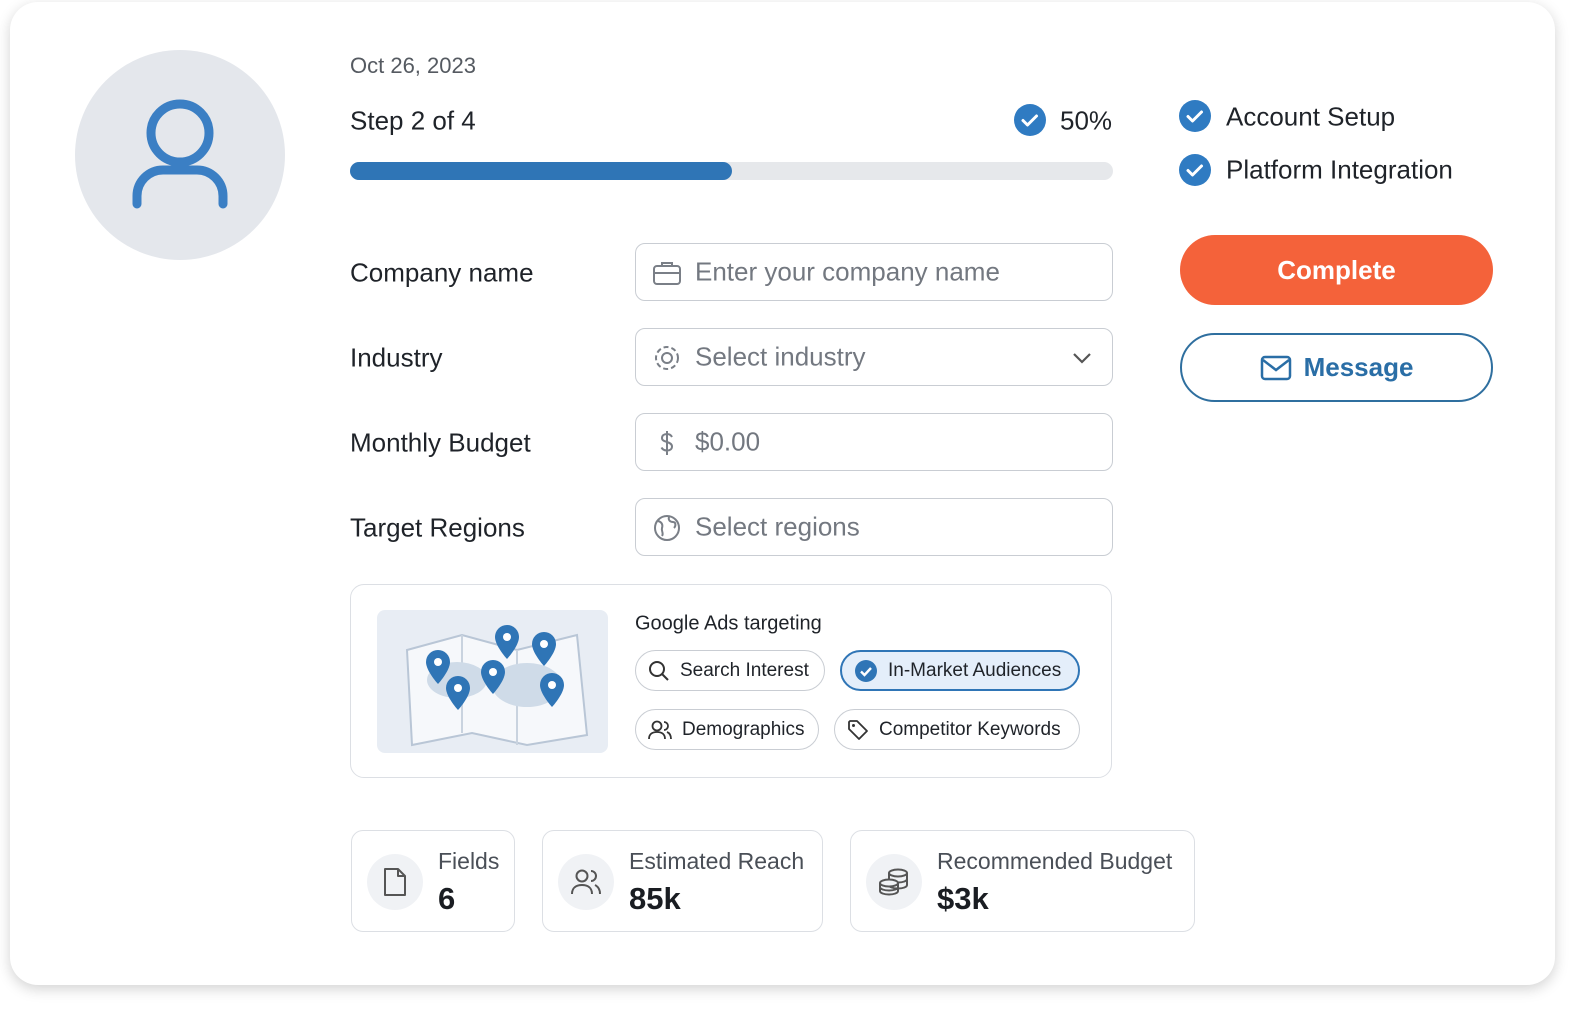 This screenshot has height=1017, width=1591. What do you see at coordinates (667, 273) in the screenshot?
I see `briefcase-icon` at bounding box center [667, 273].